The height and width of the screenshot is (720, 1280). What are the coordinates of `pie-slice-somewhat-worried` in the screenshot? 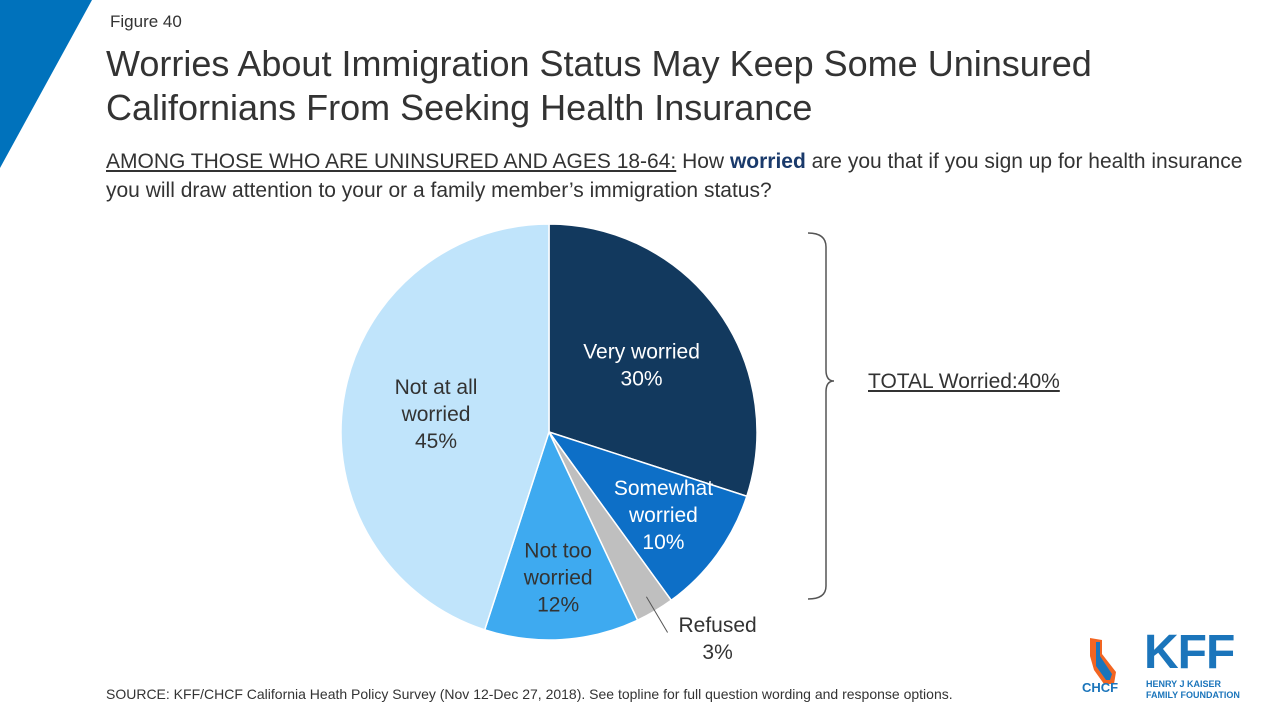 It's located at (647, 516).